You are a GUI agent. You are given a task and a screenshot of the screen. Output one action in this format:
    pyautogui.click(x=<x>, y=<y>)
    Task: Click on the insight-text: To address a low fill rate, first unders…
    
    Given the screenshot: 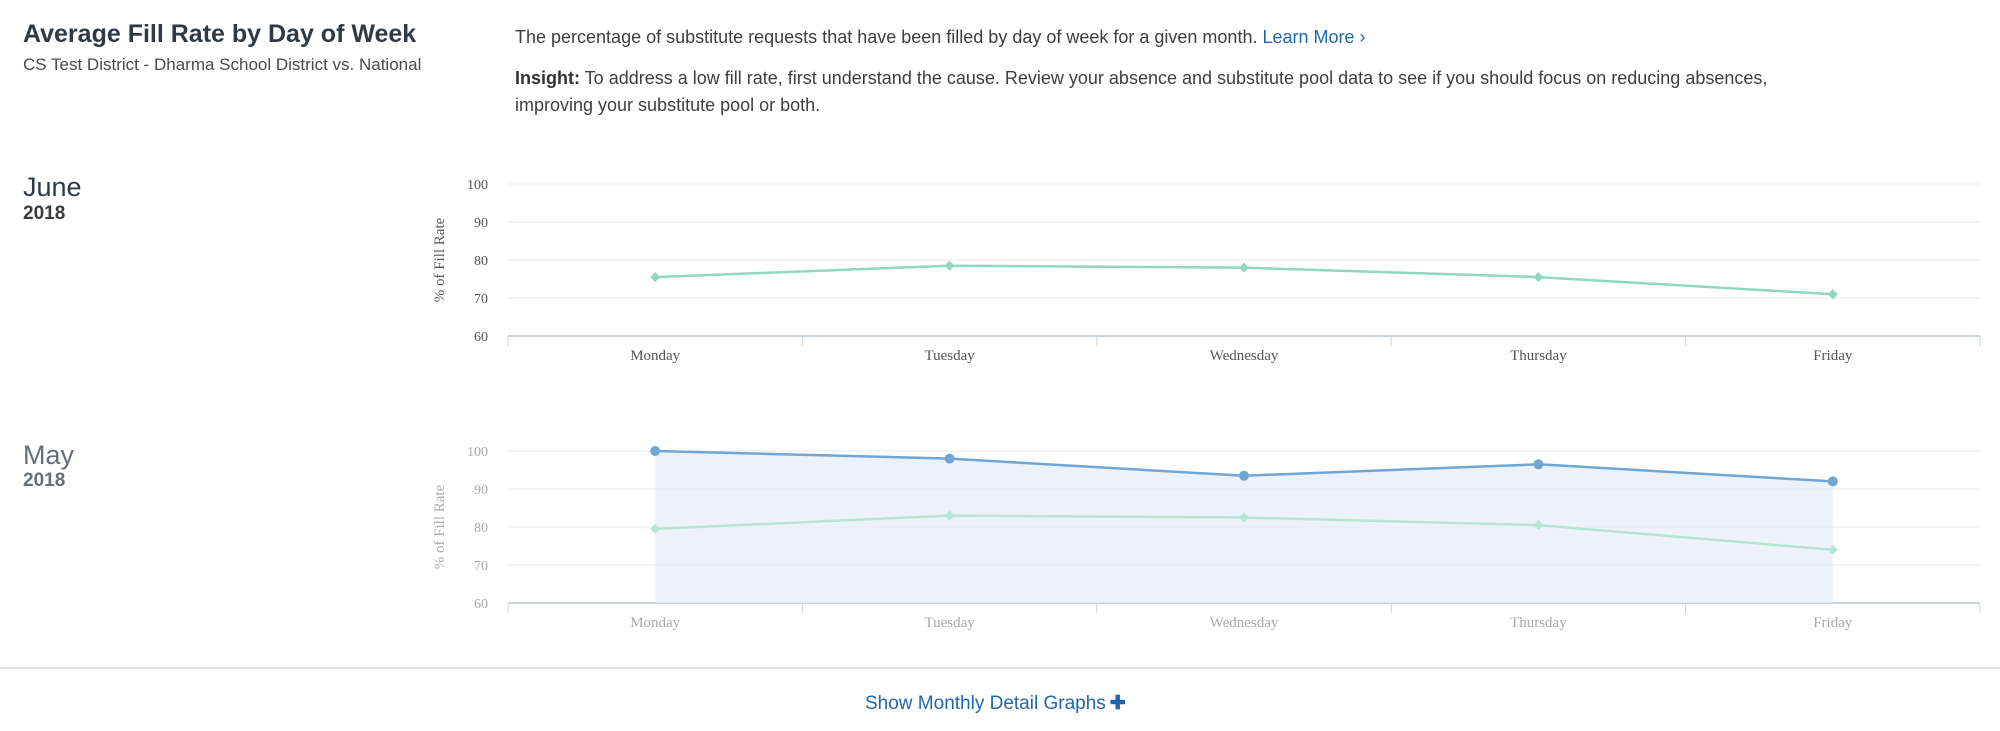 What is the action you would take?
    pyautogui.click(x=1141, y=91)
    